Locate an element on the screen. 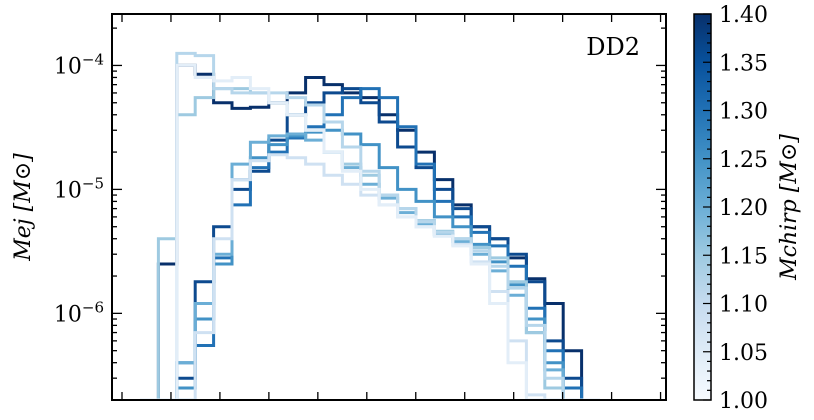 This screenshot has height=420, width=814. chart-annotation: DD2 is located at coordinates (613, 47).